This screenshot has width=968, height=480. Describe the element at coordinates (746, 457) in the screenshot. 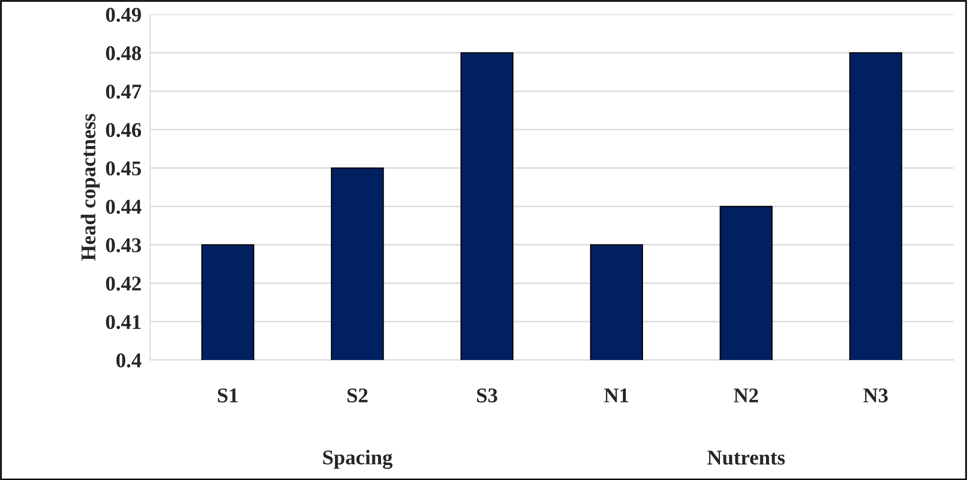

I see `text: Nutrents` at that location.